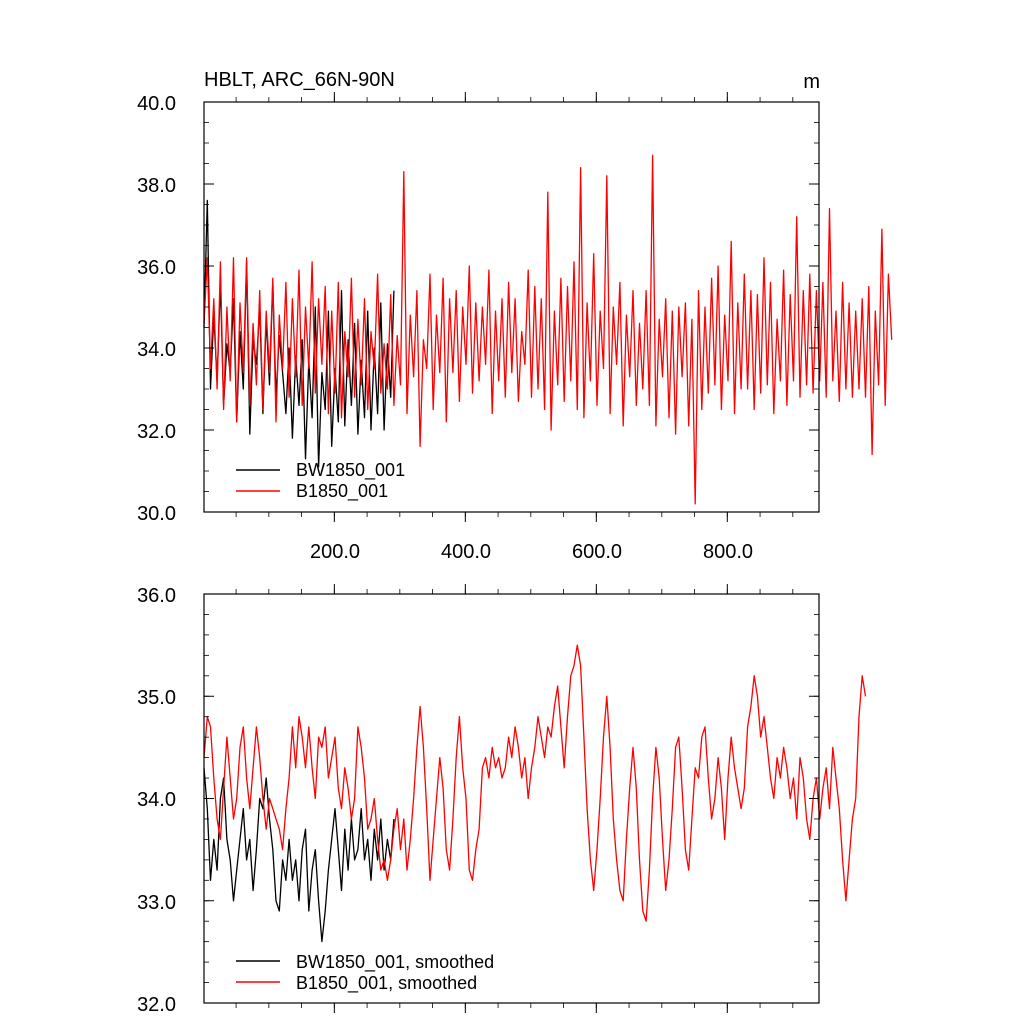  I want to click on legend-label: BW1850_001, so click(350, 470).